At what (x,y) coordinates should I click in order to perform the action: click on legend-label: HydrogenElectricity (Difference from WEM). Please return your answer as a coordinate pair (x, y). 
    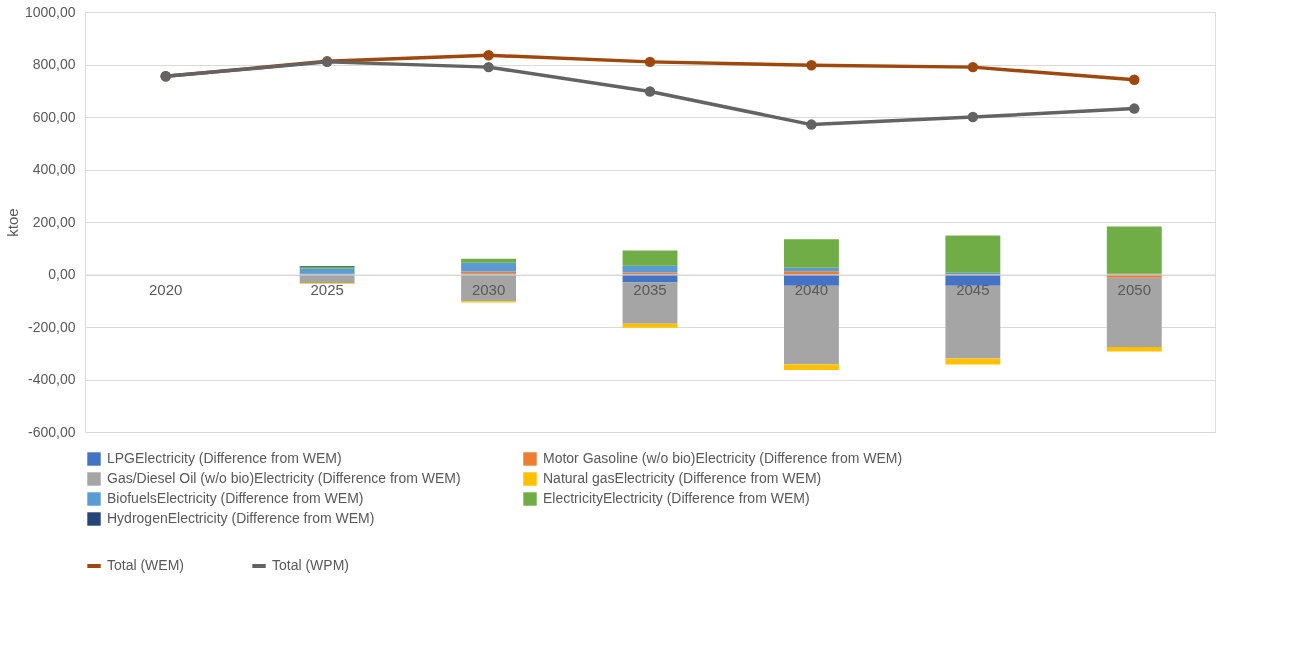
    Looking at the image, I should click on (241, 518).